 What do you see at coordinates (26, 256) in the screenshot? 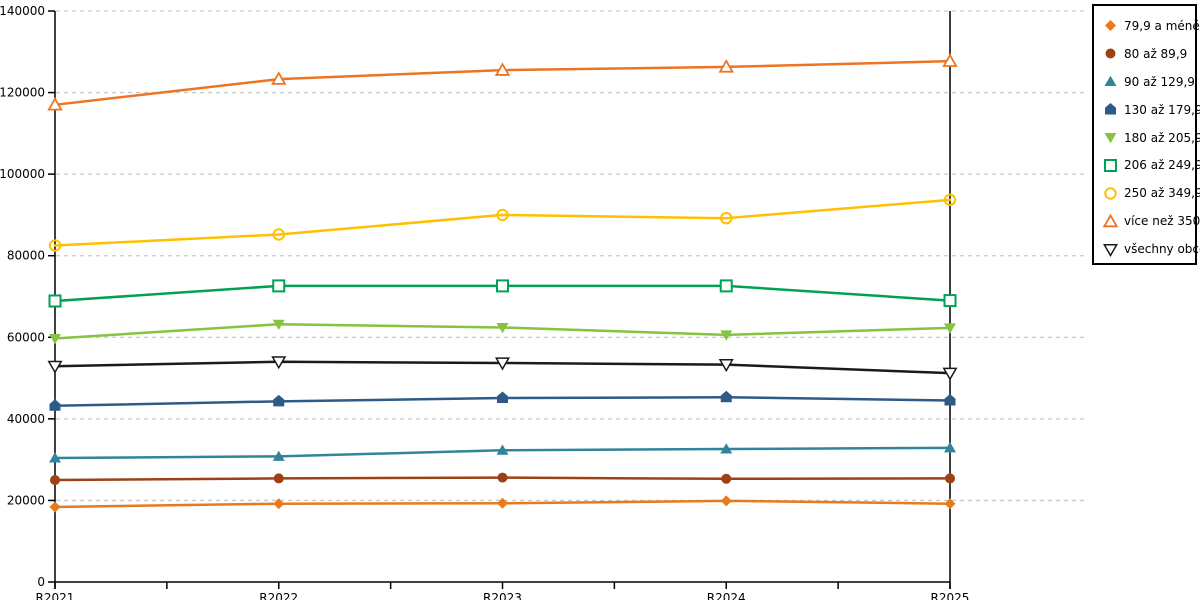
I see `y-axis-tick-label: 80000` at bounding box center [26, 256].